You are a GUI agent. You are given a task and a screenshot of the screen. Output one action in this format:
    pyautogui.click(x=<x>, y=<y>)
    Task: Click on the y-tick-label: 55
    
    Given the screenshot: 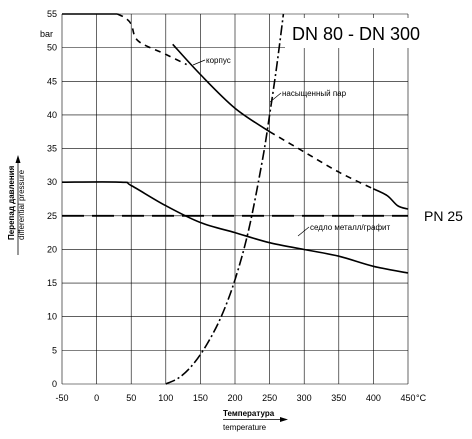 What is the action you would take?
    pyautogui.click(x=52, y=14)
    